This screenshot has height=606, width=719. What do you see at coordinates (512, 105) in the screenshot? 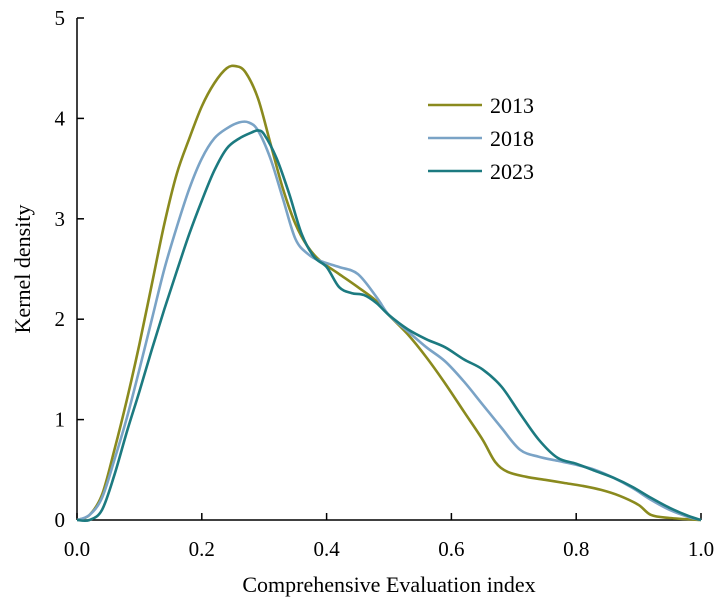
I see `legend-label-2013: 2013` at bounding box center [512, 105].